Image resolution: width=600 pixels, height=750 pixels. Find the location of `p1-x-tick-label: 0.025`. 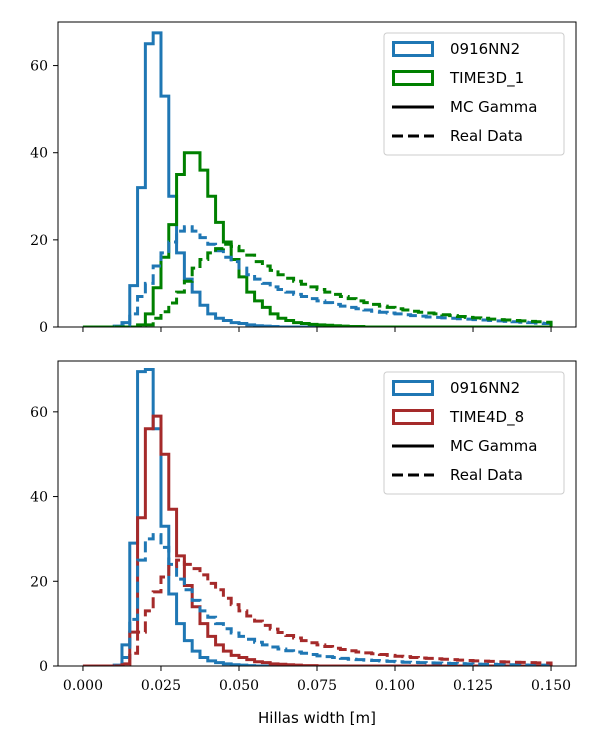

p1-x-tick-label: 0.025 is located at coordinates (161, 686).